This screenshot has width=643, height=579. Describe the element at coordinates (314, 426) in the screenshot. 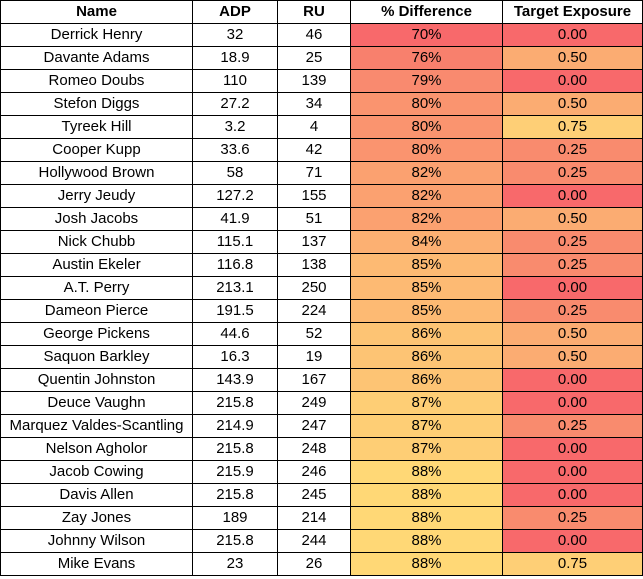

I see `cell-ru: 247` at that location.